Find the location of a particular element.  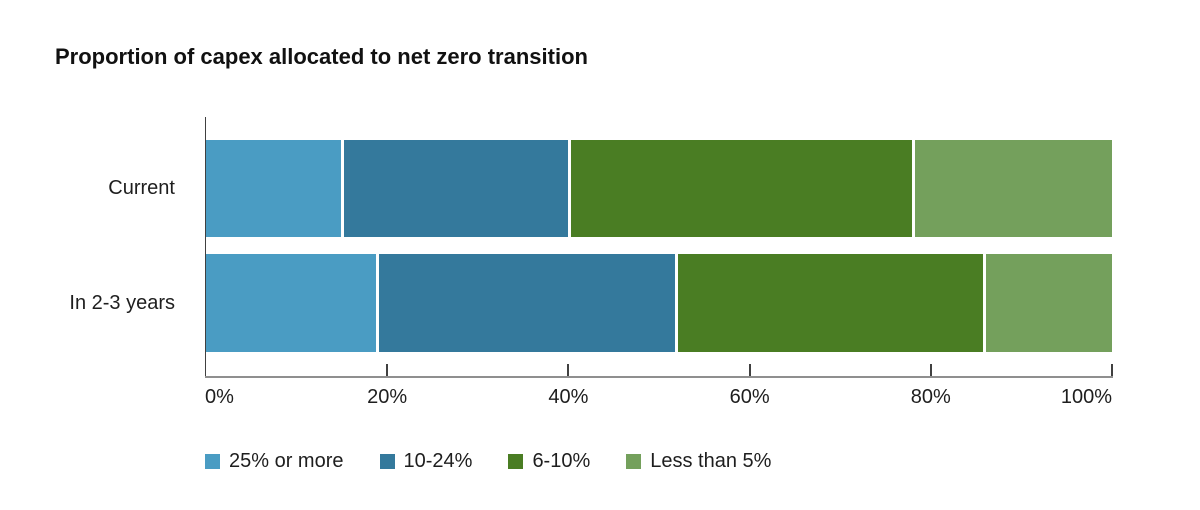

legend-item-less-than-5-: Less than 5% is located at coordinates (698, 461).